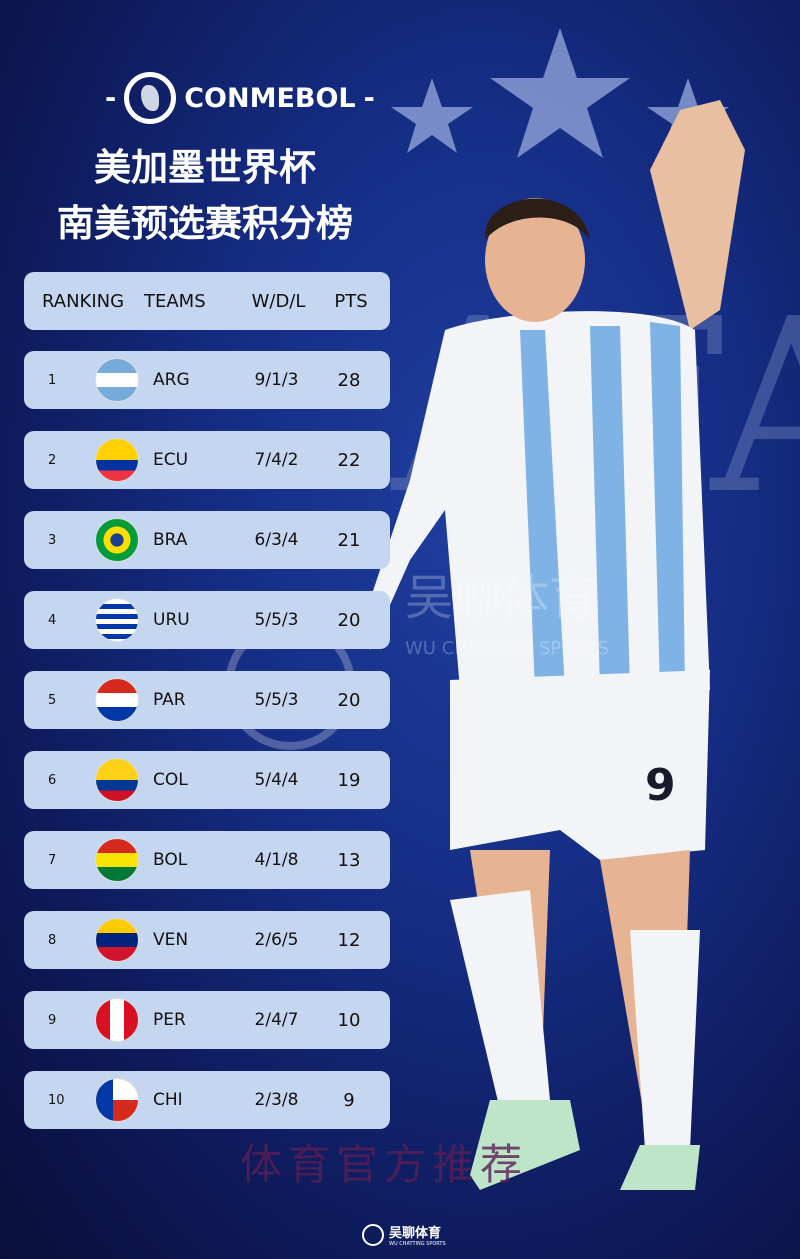 Image resolution: width=800 pixels, height=1259 pixels. I want to click on team-code: BRA, so click(170, 540).